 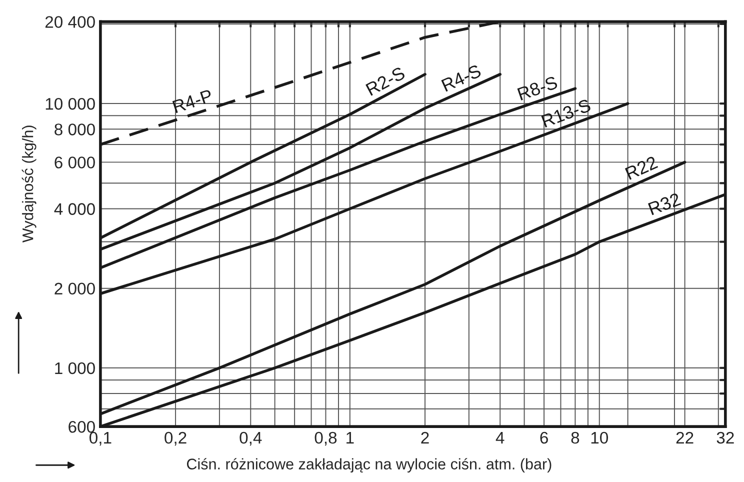 What do you see at coordinates (575, 438) in the screenshot?
I see `x-tick-label: 8` at bounding box center [575, 438].